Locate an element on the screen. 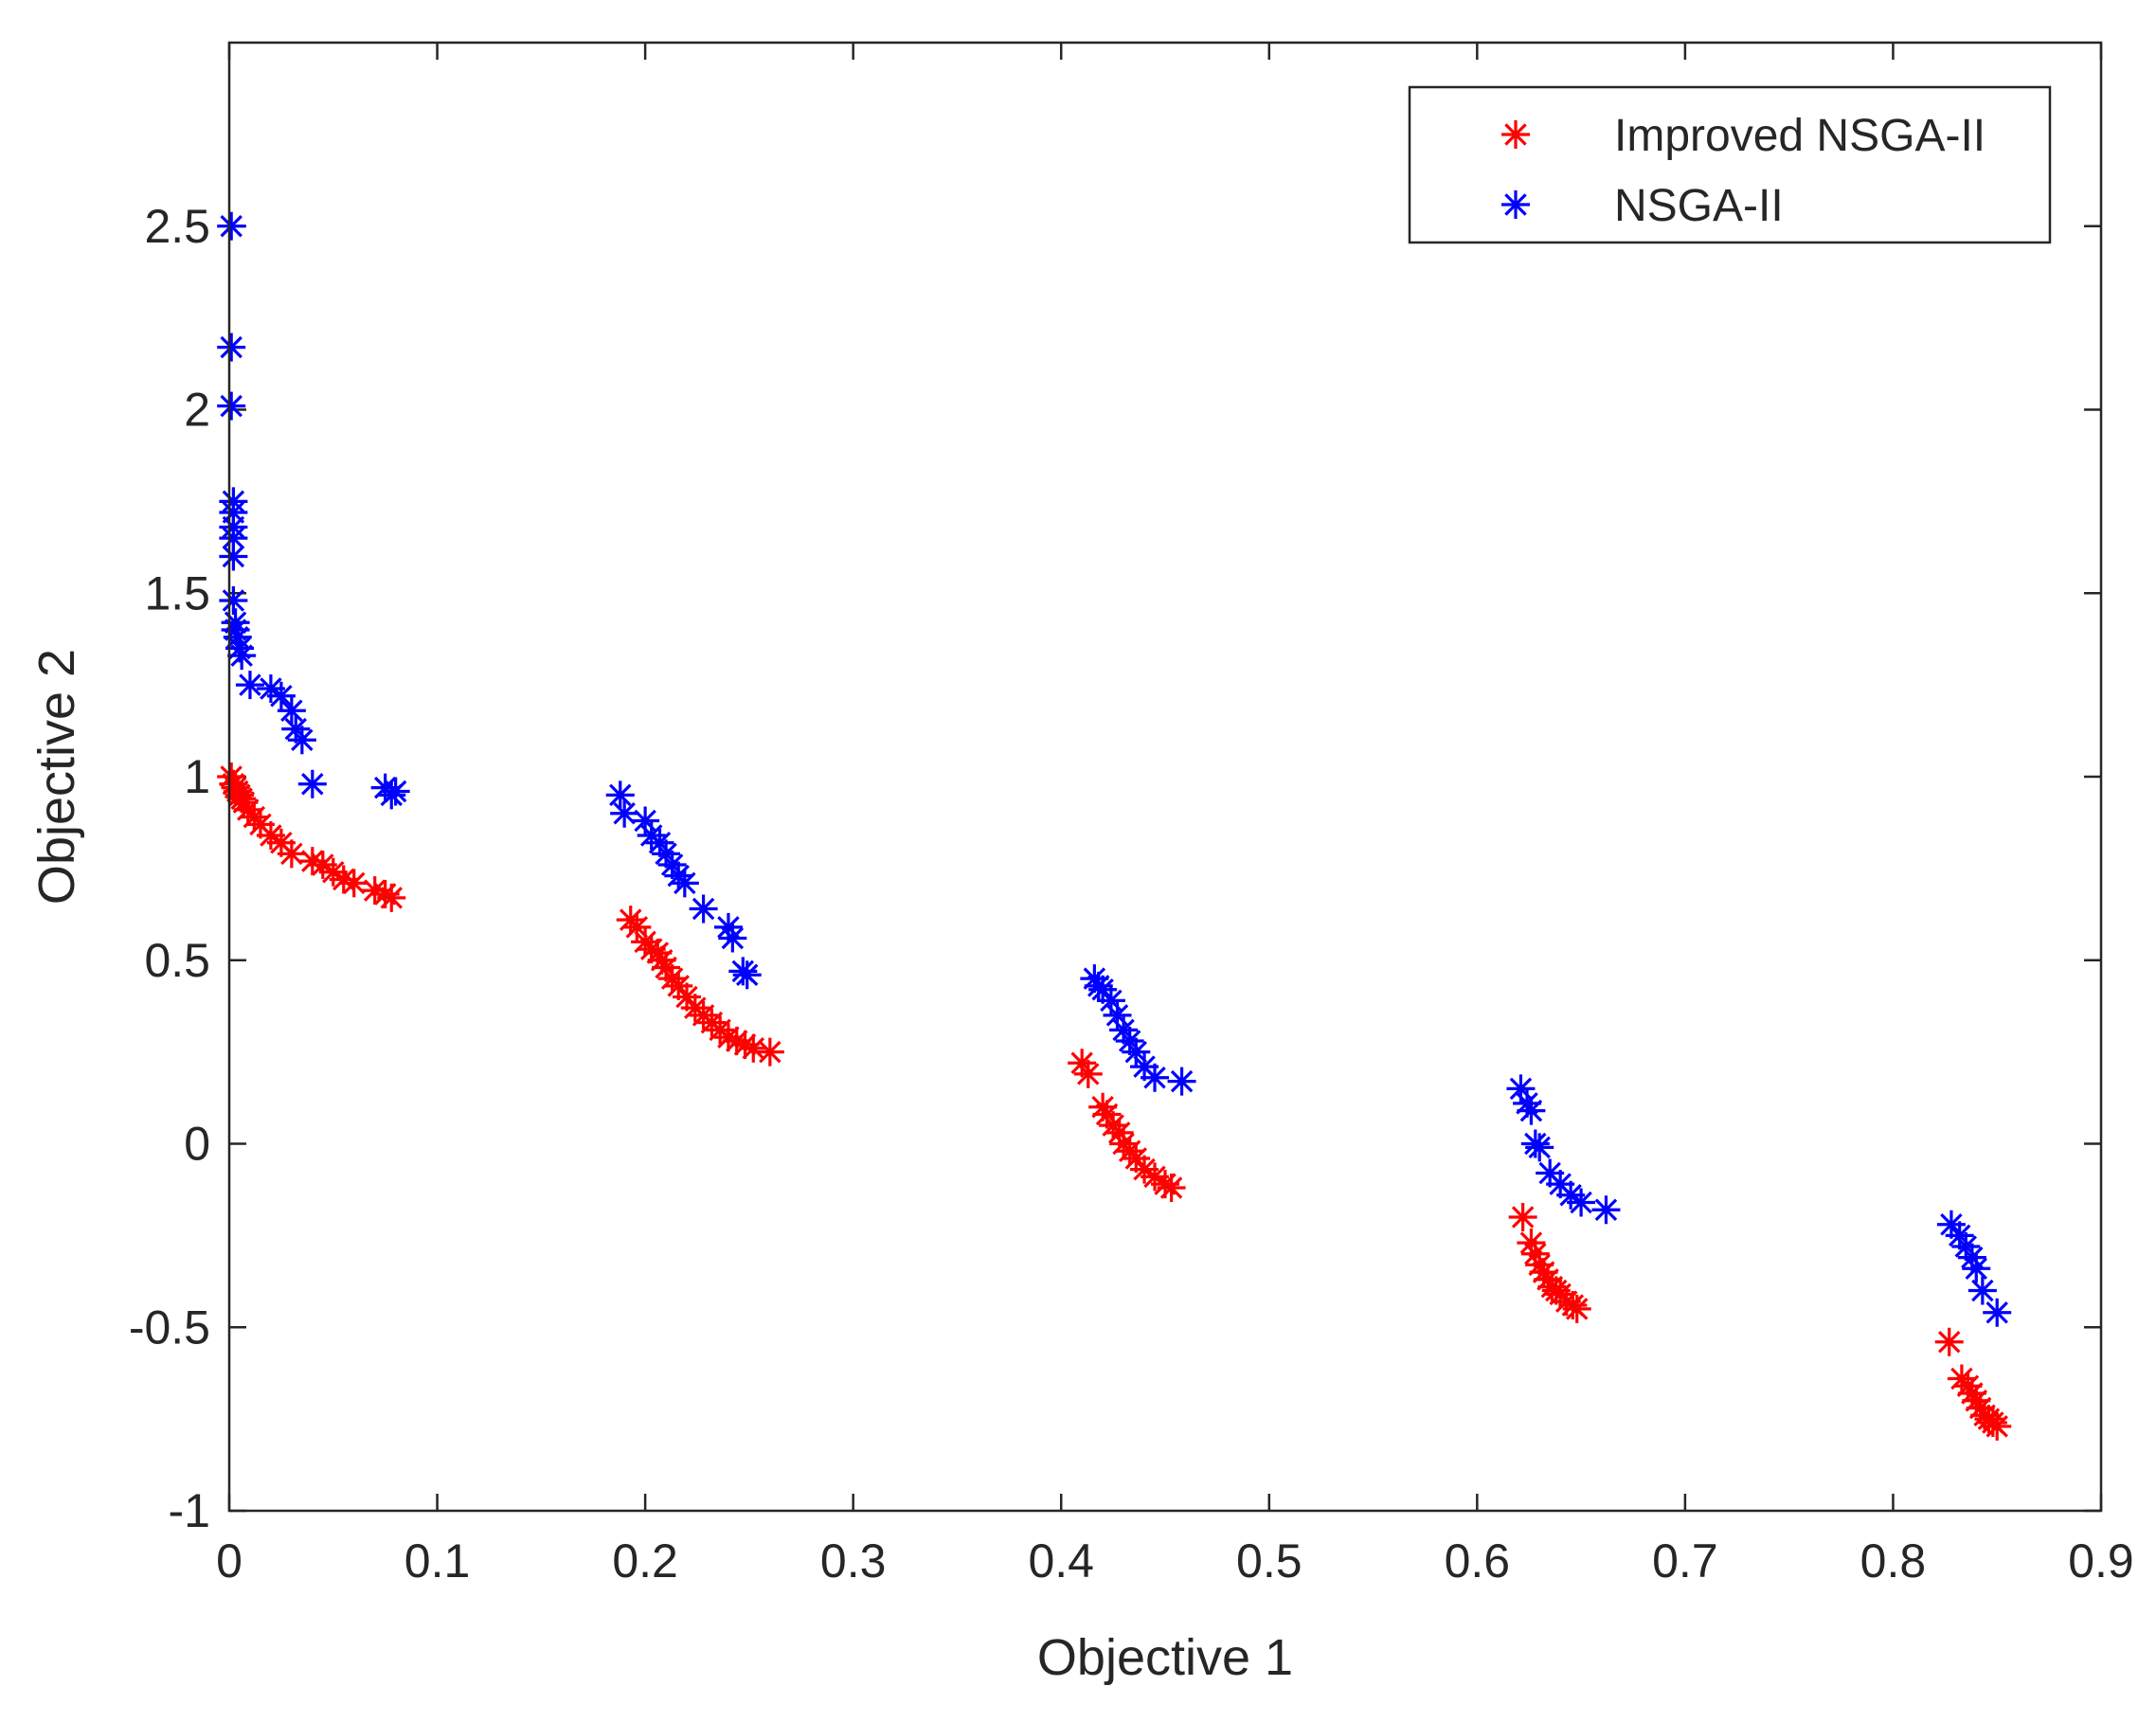 Image resolution: width=2156 pixels, height=1722 pixels. x-tick-labels: 0 0.1 0.2 0.3 0.4 0.5 0.6 0.7 0.8 0.9 is located at coordinates (1175, 1560).